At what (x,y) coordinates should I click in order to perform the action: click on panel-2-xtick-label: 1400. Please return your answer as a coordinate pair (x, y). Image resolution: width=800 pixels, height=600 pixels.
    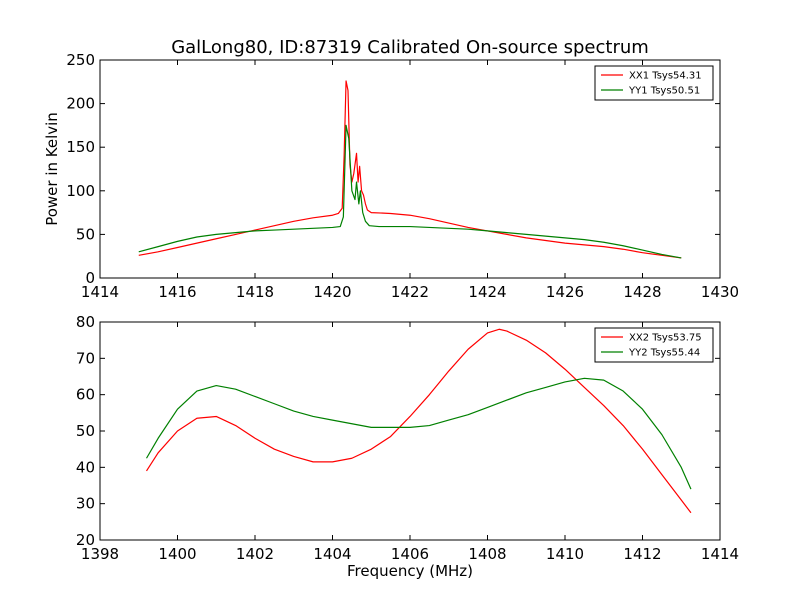
    Looking at the image, I should click on (177, 554).